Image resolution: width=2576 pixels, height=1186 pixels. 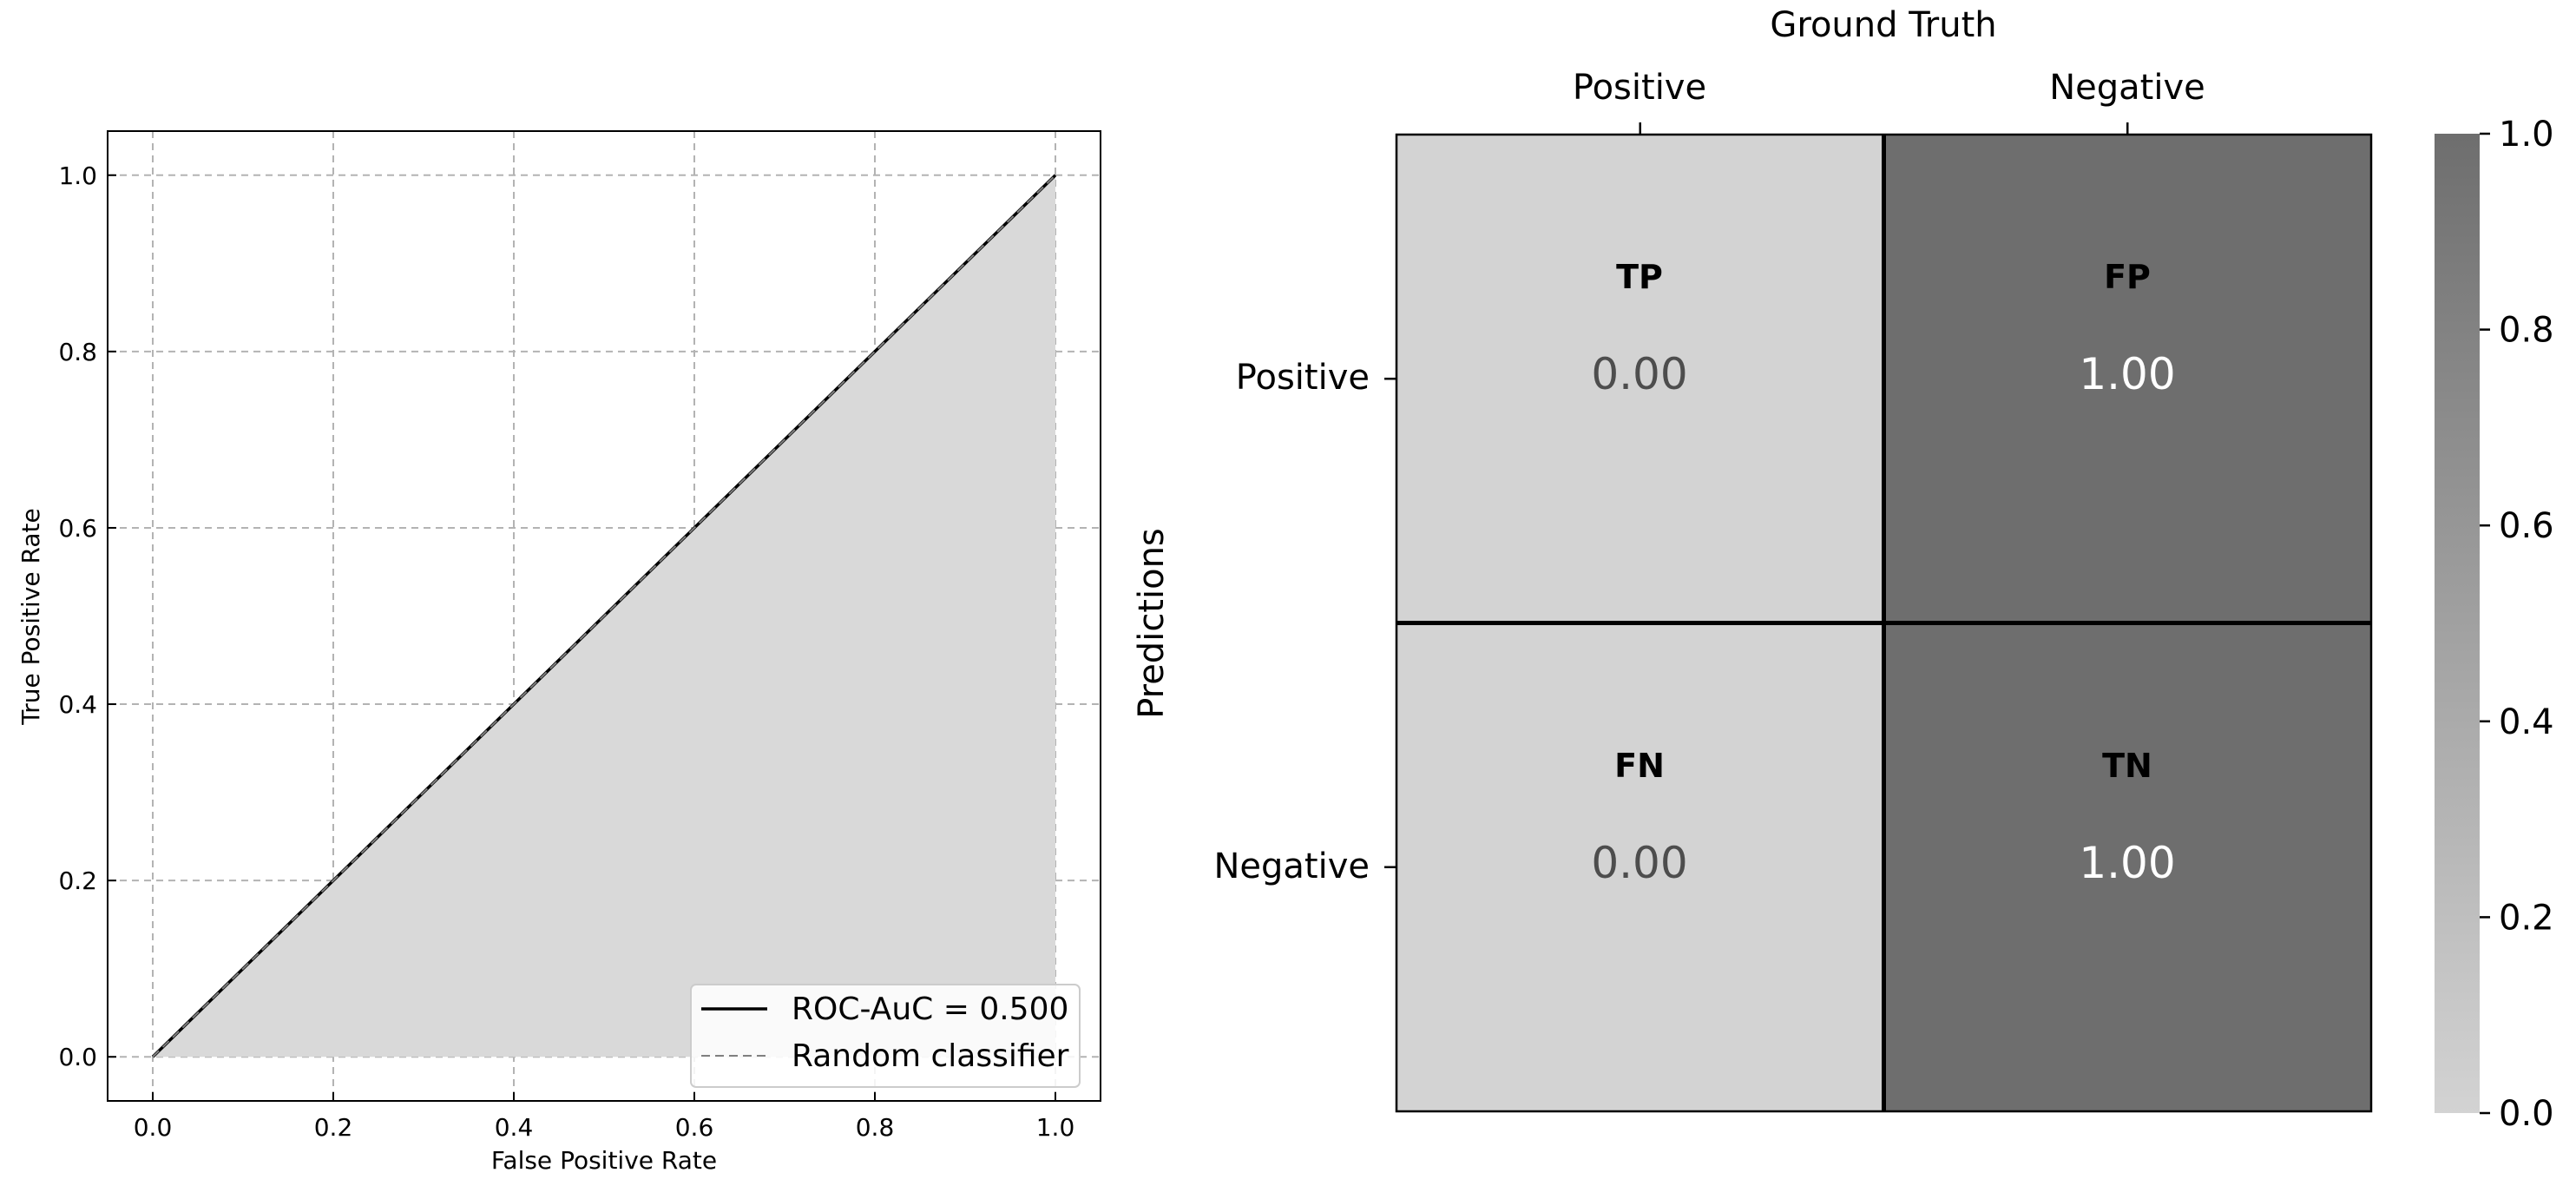 What do you see at coordinates (1291, 866) in the screenshot?
I see `cm-row-label-negative: Negative` at bounding box center [1291, 866].